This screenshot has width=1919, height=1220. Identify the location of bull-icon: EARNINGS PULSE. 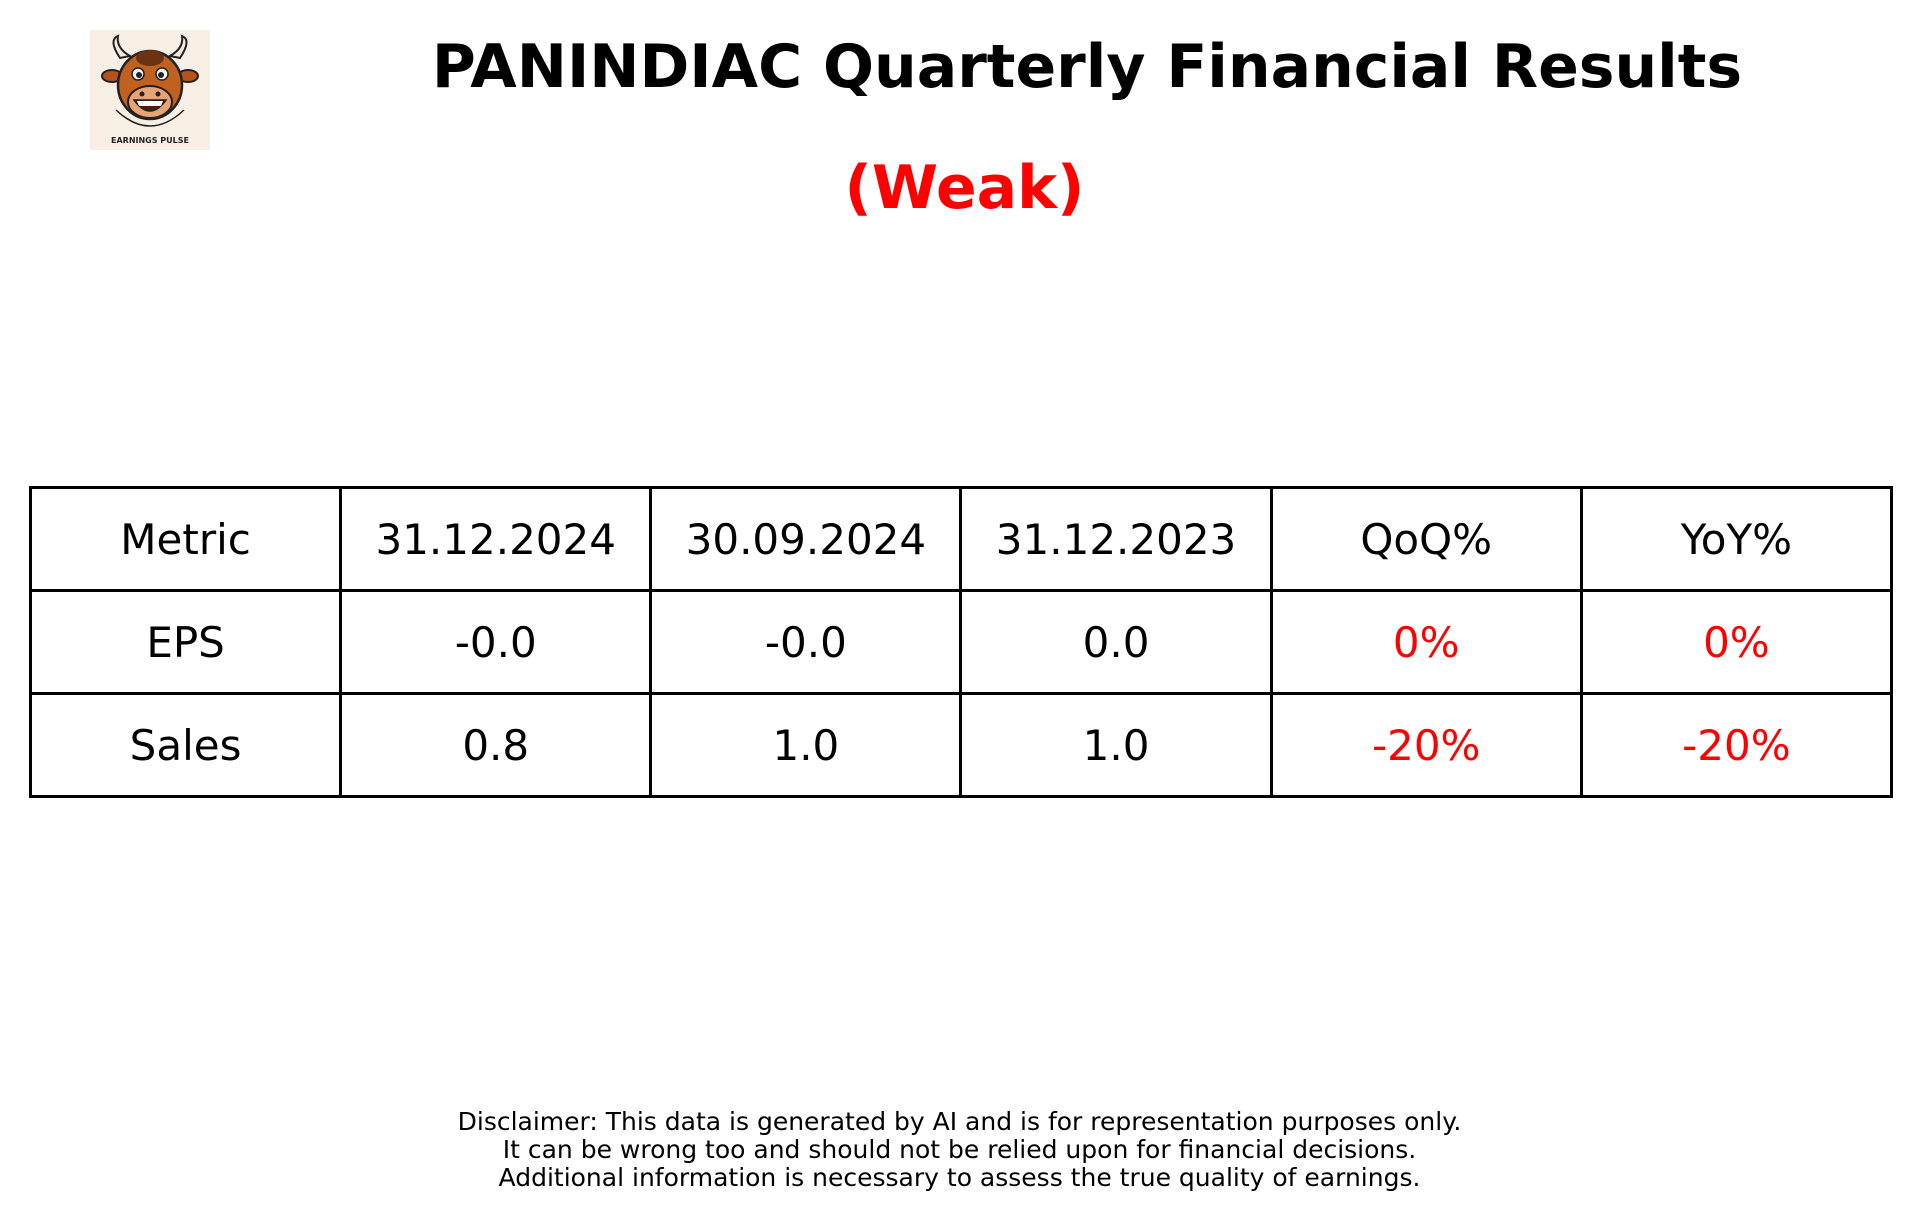
(150, 89).